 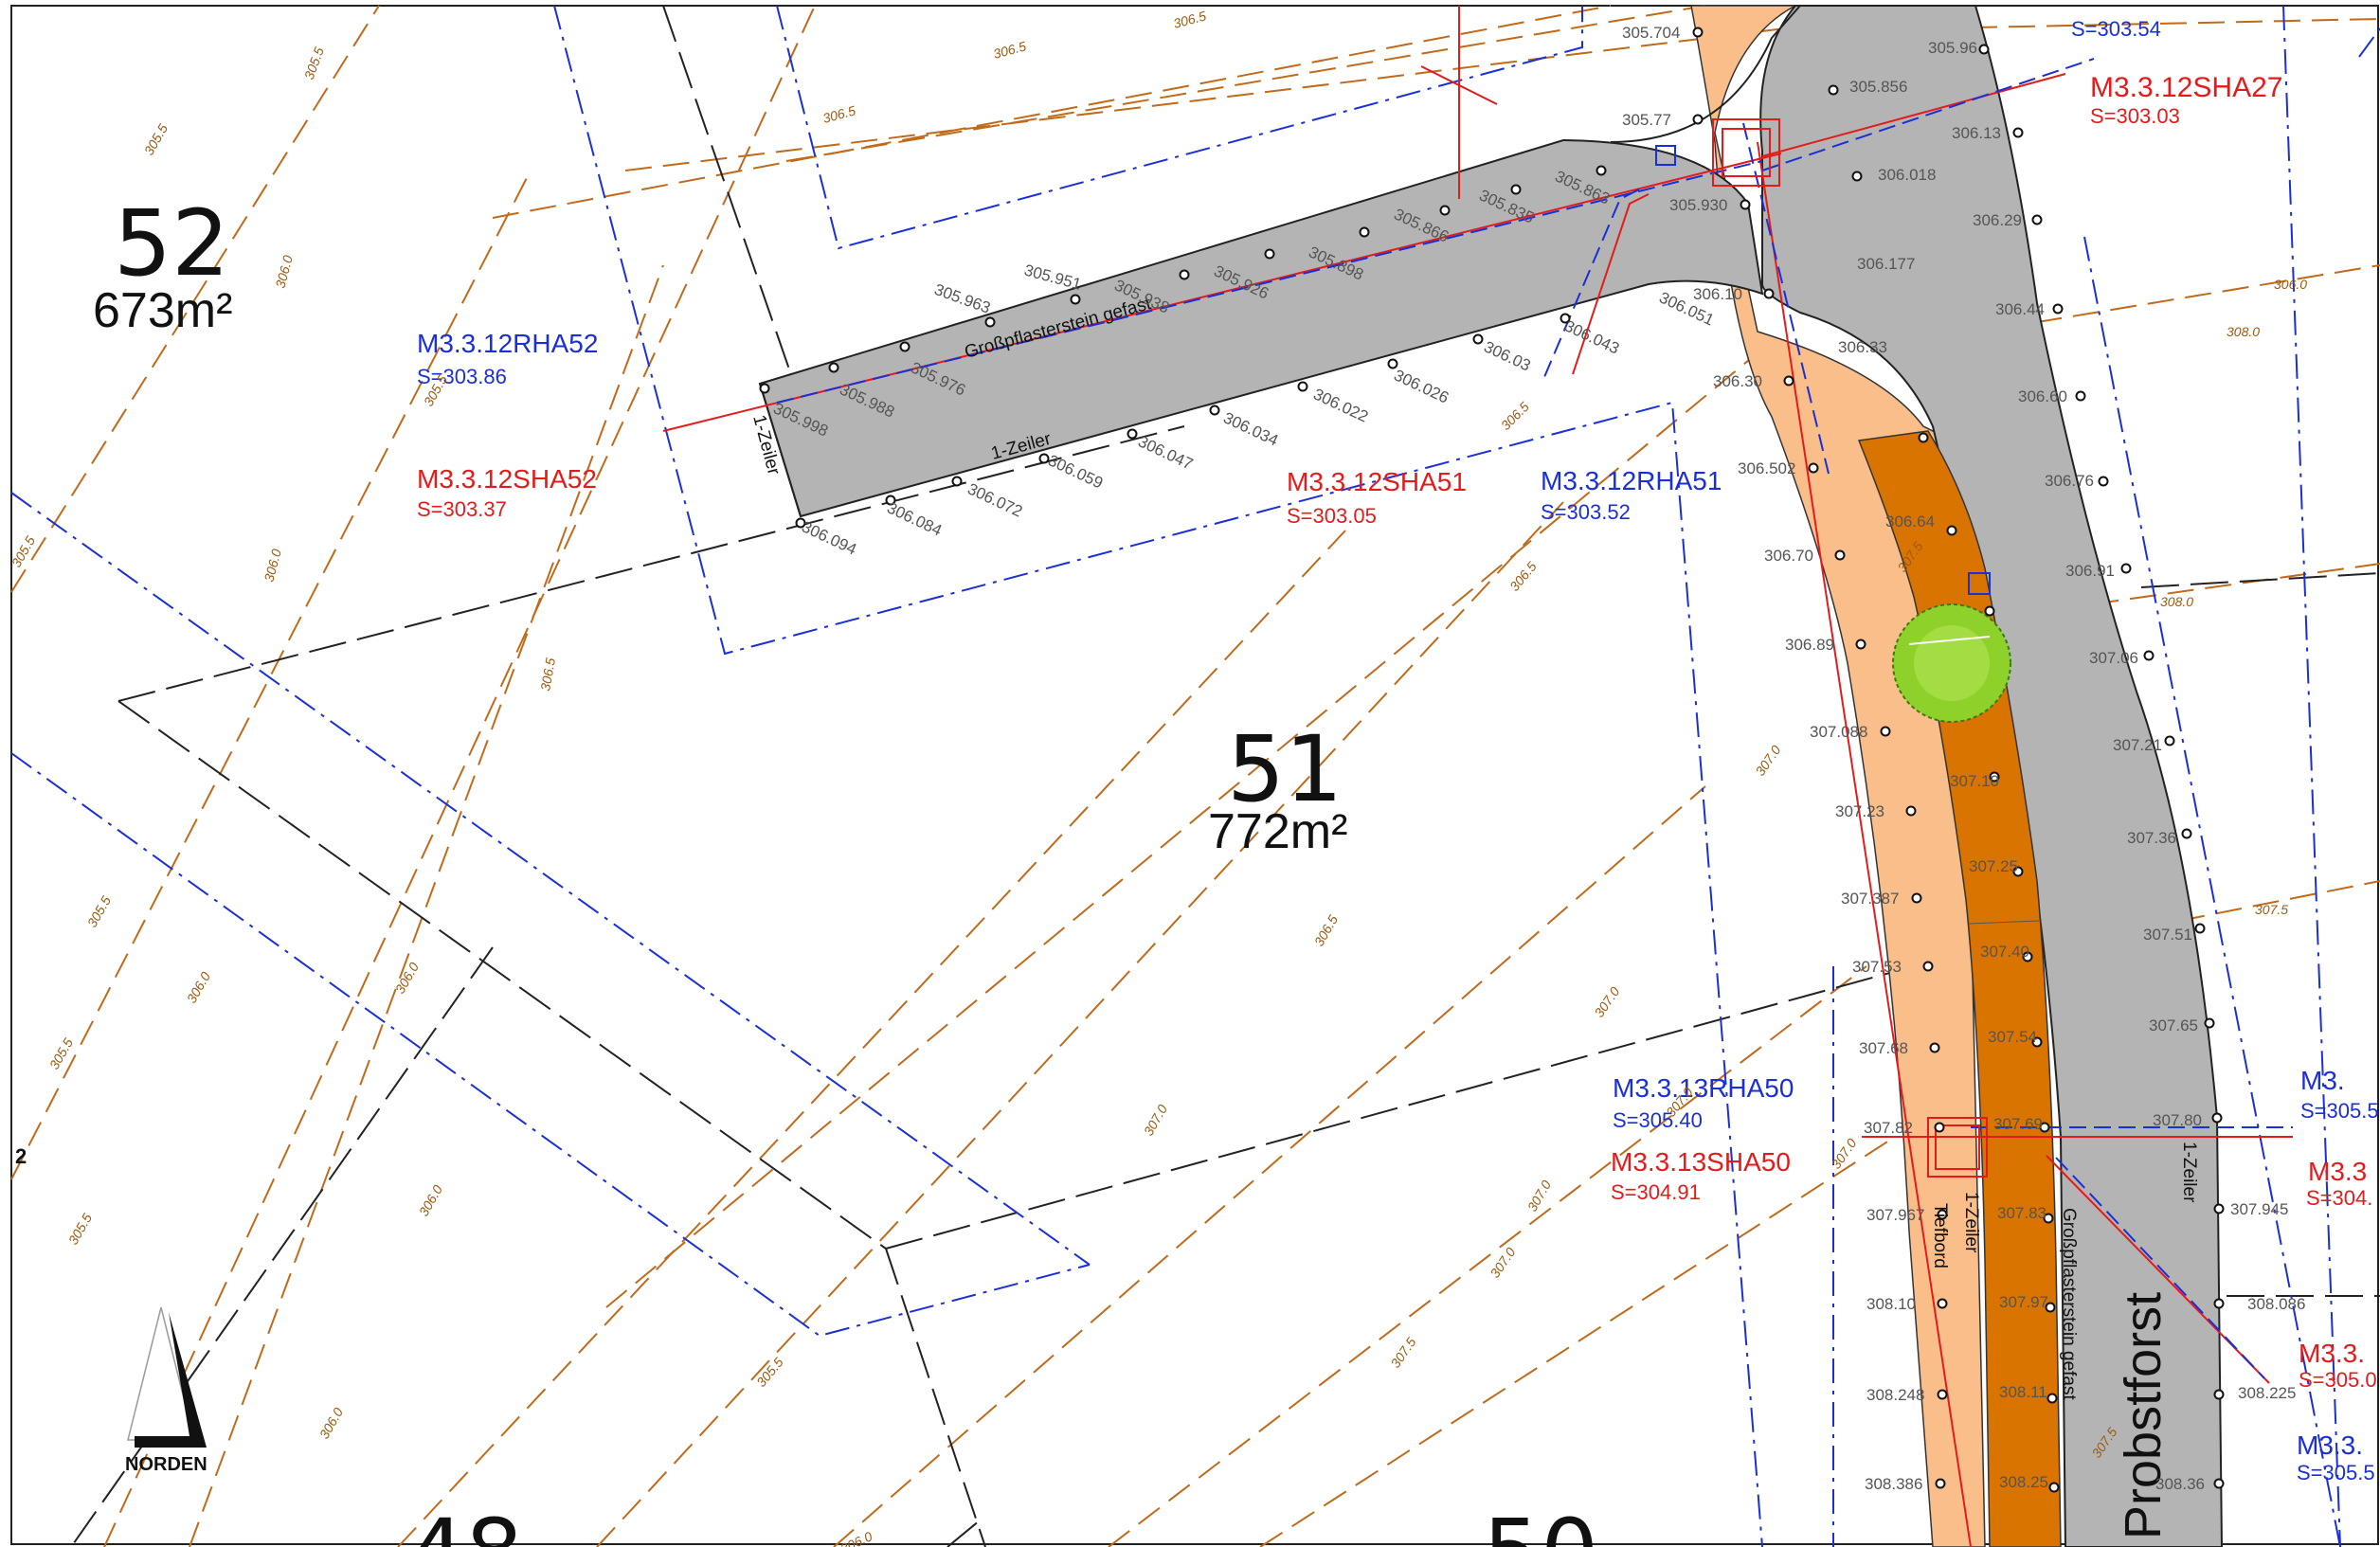 I want to click on sha-s: S=303.37, so click(x=462, y=509).